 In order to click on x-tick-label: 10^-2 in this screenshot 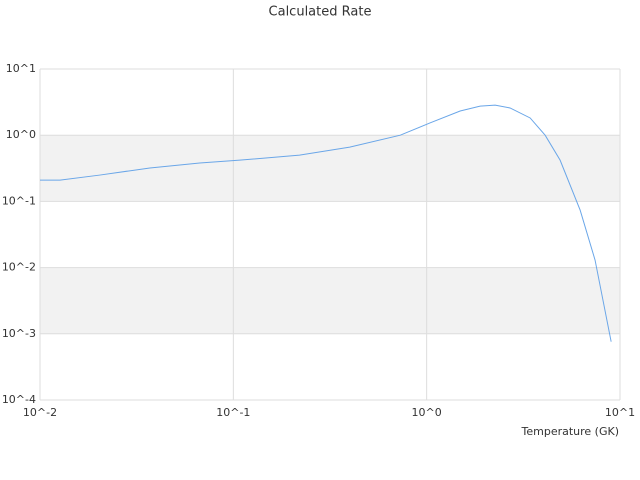, I will do `click(40, 412)`.